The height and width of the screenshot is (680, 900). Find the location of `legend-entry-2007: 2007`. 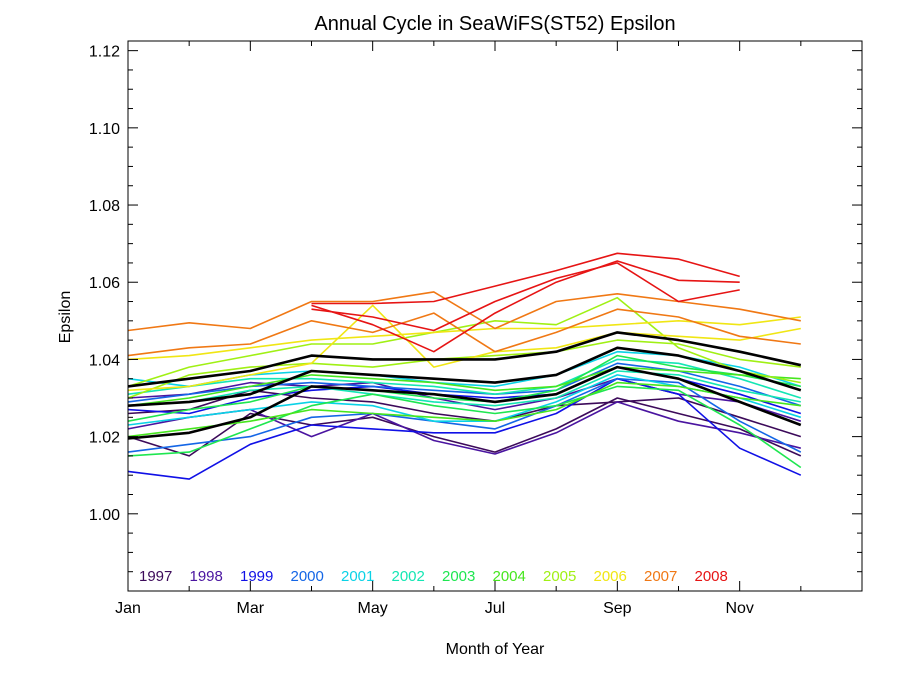

legend-entry-2007: 2007 is located at coordinates (660, 576).